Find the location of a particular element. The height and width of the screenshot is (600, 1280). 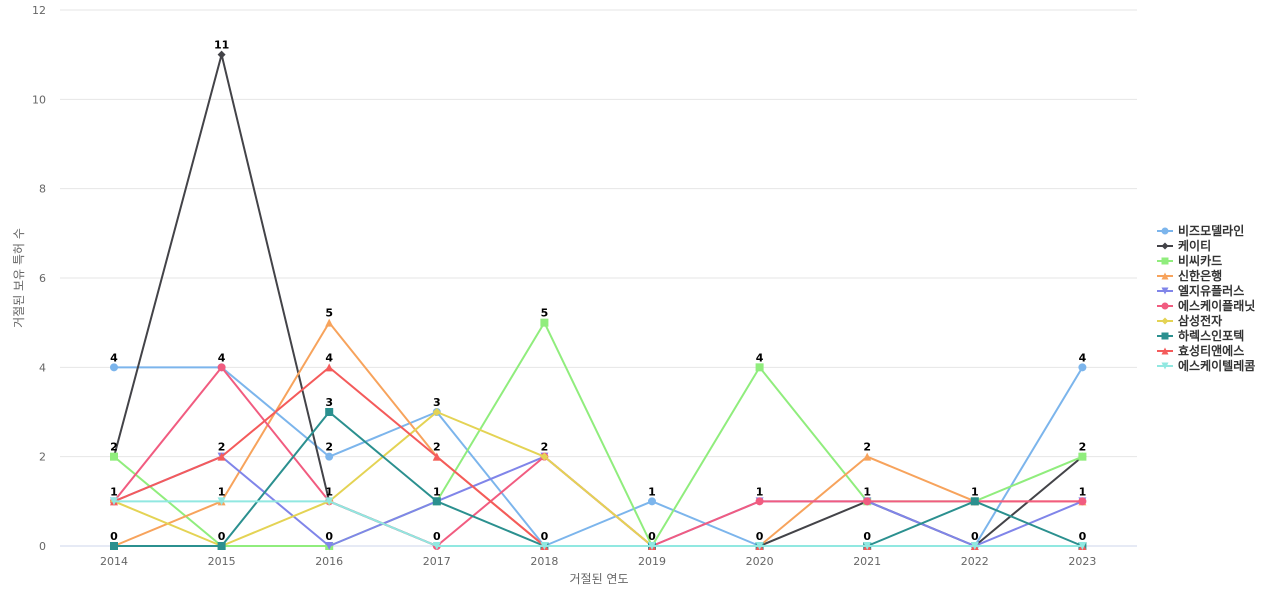

legend-label: 신한은행 is located at coordinates (1200, 275).